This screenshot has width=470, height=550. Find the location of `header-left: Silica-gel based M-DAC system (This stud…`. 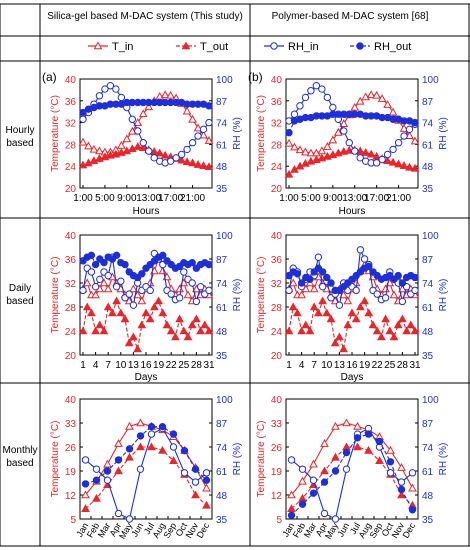

header-left: Silica-gel based M-DAC system (This stud… is located at coordinates (145, 16).